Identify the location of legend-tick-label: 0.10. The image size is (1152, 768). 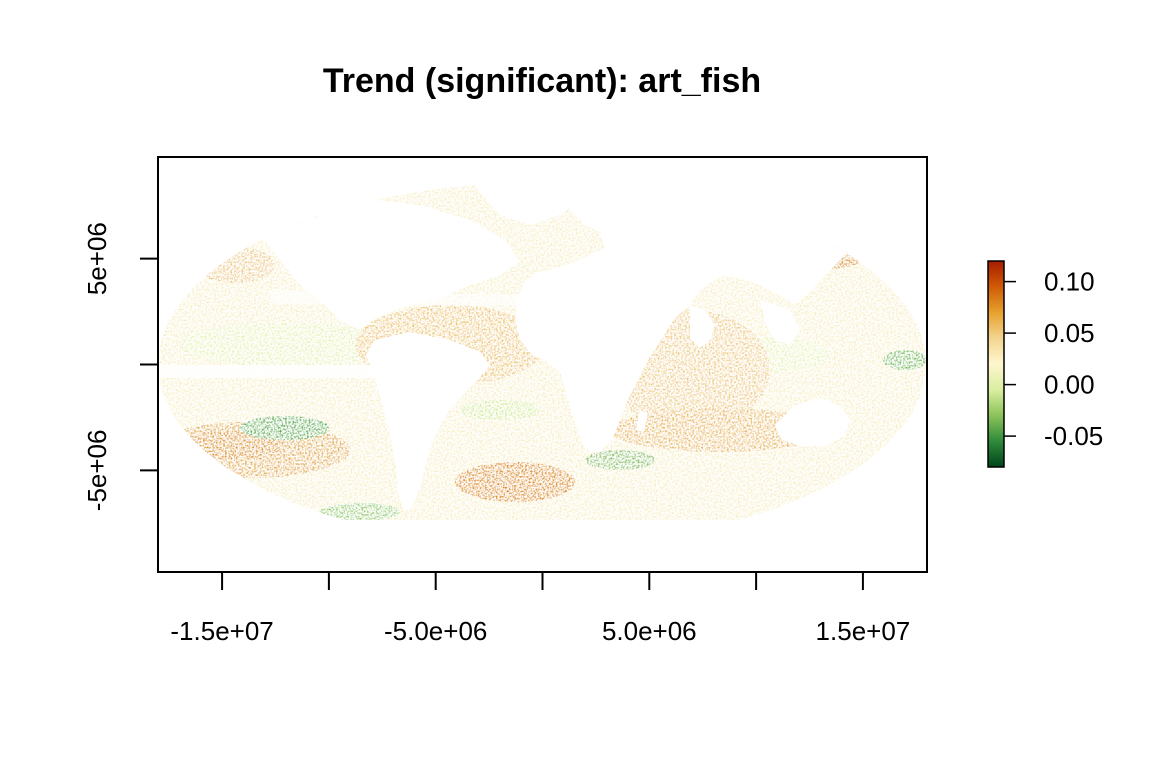
(1069, 282).